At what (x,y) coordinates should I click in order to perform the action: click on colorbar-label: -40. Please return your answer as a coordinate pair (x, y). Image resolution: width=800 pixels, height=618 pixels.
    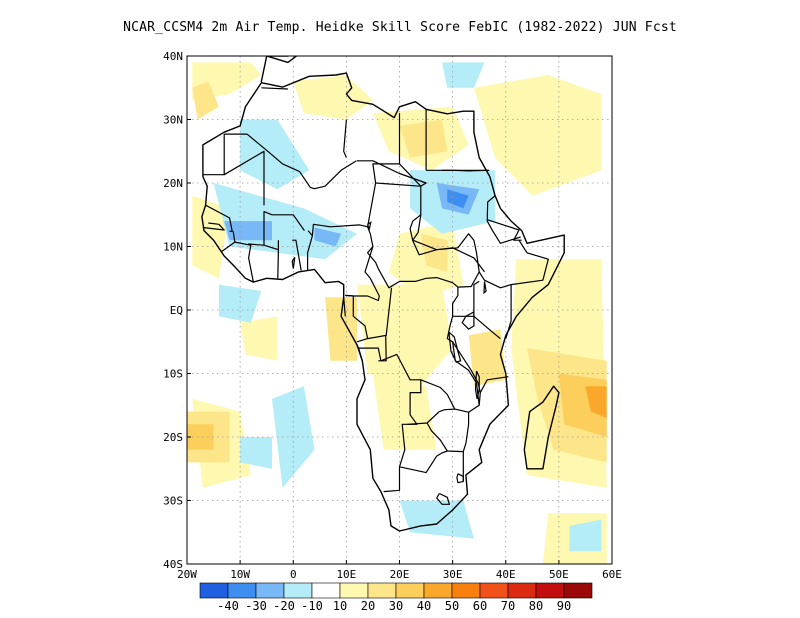
    Looking at the image, I should click on (228, 606).